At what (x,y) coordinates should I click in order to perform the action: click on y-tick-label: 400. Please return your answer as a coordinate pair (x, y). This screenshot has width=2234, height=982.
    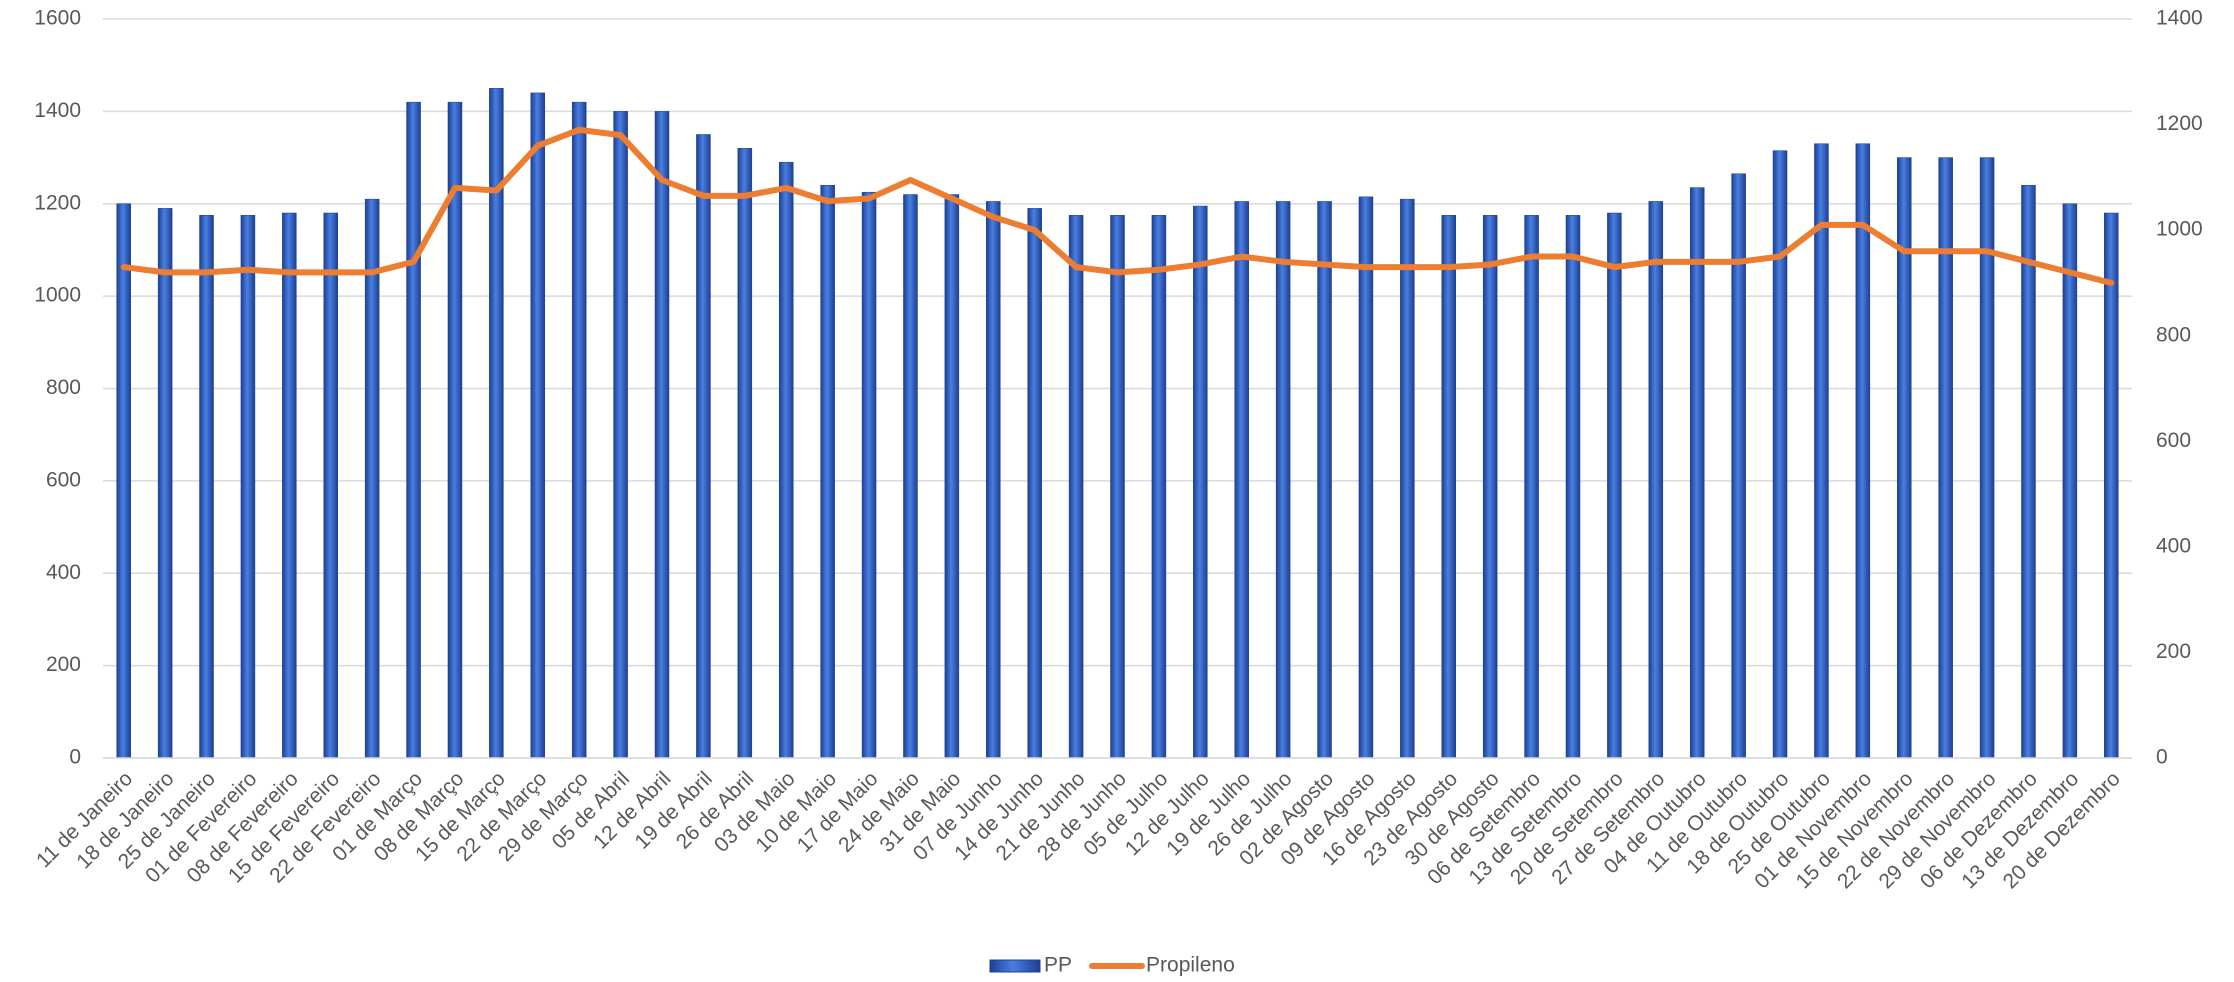
    Looking at the image, I should click on (63, 572).